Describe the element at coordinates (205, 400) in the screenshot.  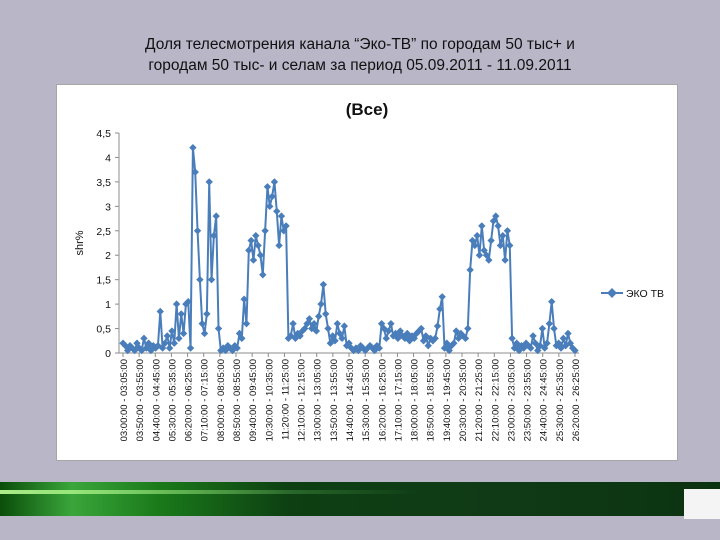
I see `x-tick-label: 07:10:00 - 07:15:00` at that location.